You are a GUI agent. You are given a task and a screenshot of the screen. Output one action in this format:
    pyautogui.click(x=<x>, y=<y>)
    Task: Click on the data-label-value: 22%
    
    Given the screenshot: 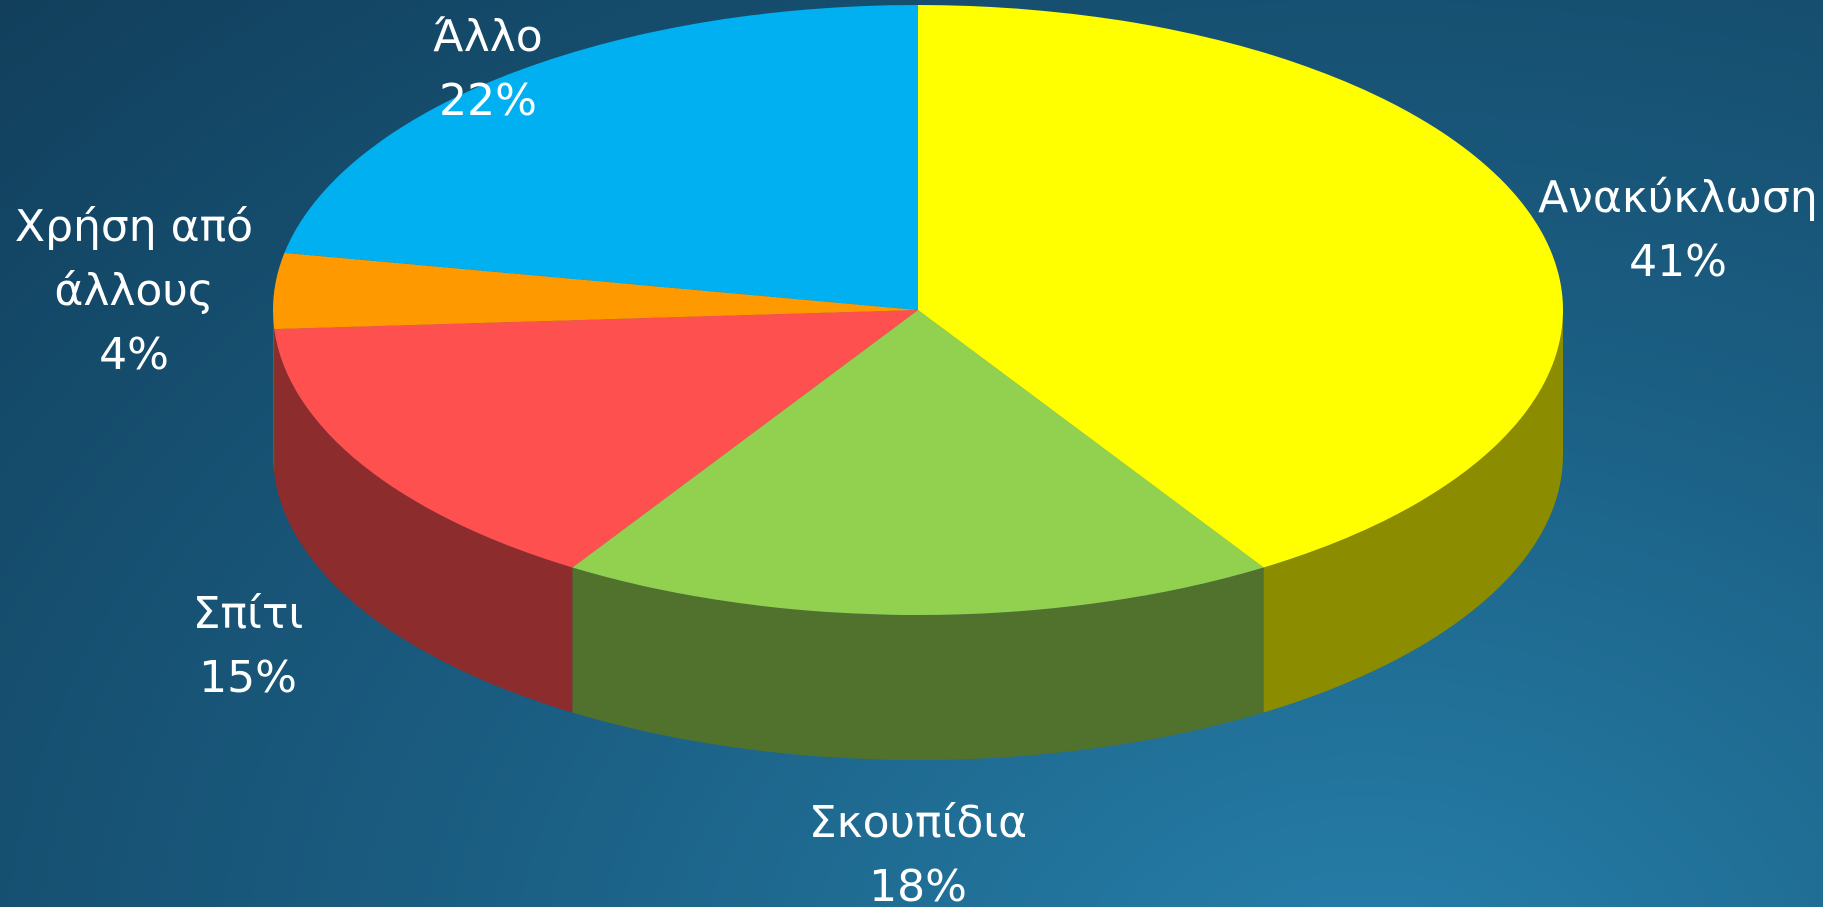 What is the action you would take?
    pyautogui.click(x=488, y=100)
    